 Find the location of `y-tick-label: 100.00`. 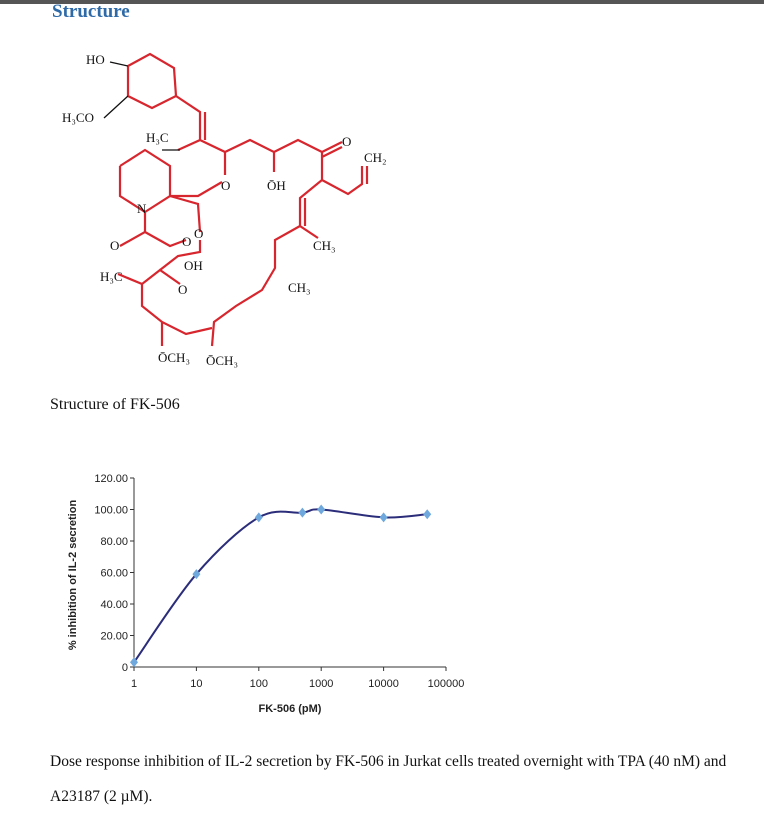

y-tick-label: 100.00 is located at coordinates (111, 511).